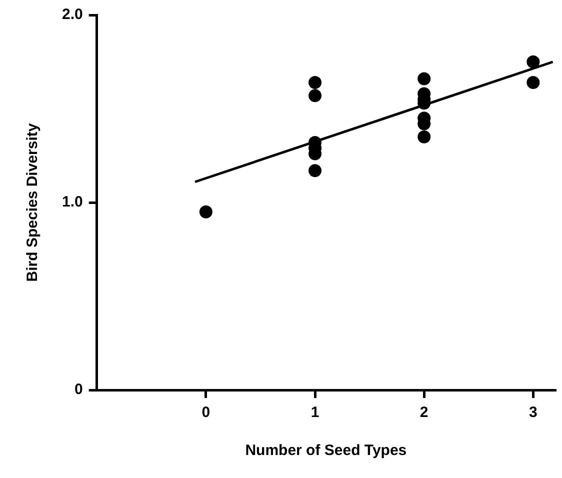 The width and height of the screenshot is (562, 478). Describe the element at coordinates (315, 413) in the screenshot. I see `x-tick-label: 1` at that location.